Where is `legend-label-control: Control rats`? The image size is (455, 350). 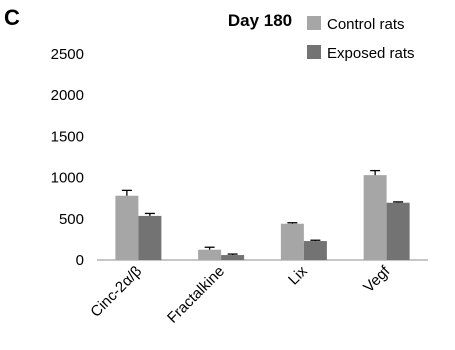
legend-label-control: Control rats is located at coordinates (366, 24).